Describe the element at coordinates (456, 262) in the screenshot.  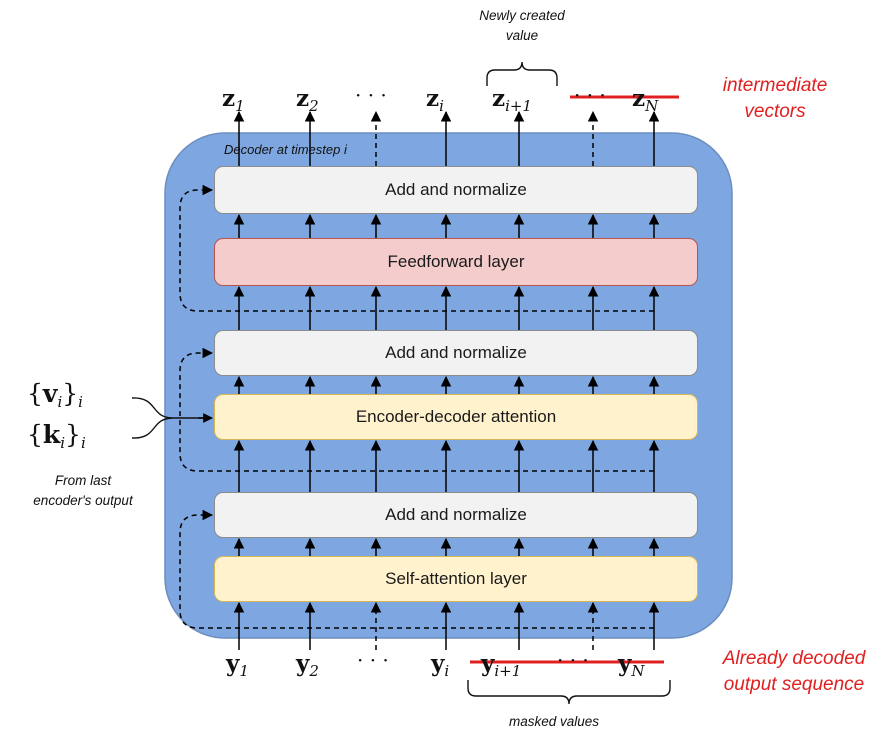
I see `feedforward-layer: Feedforward layer` at that location.